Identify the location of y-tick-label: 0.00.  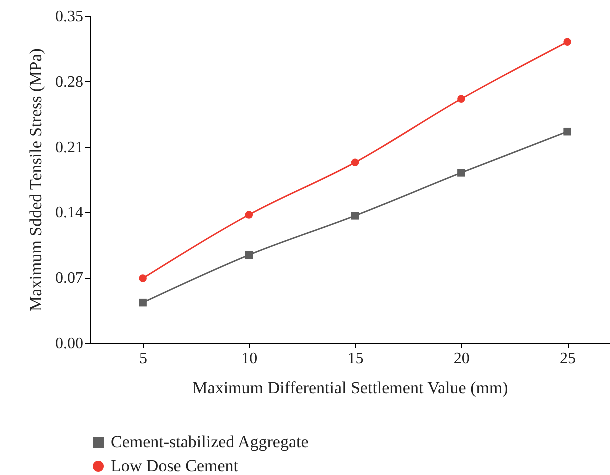
(70, 344).